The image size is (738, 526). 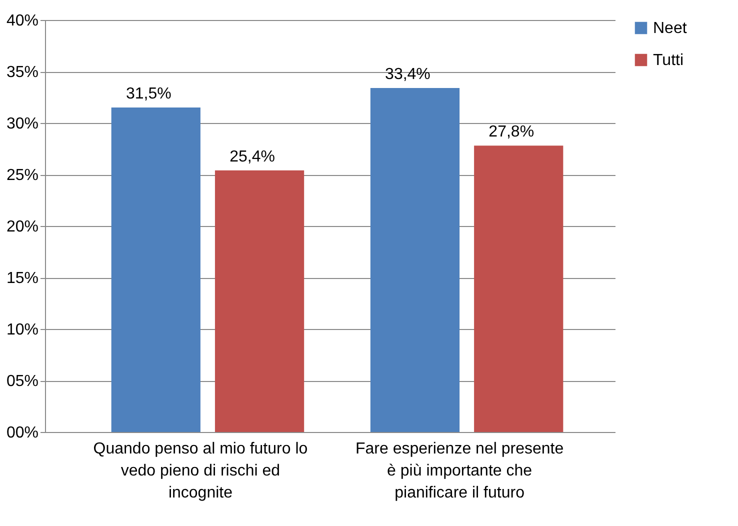 I want to click on y-tick-label: 05%, so click(x=22, y=381).